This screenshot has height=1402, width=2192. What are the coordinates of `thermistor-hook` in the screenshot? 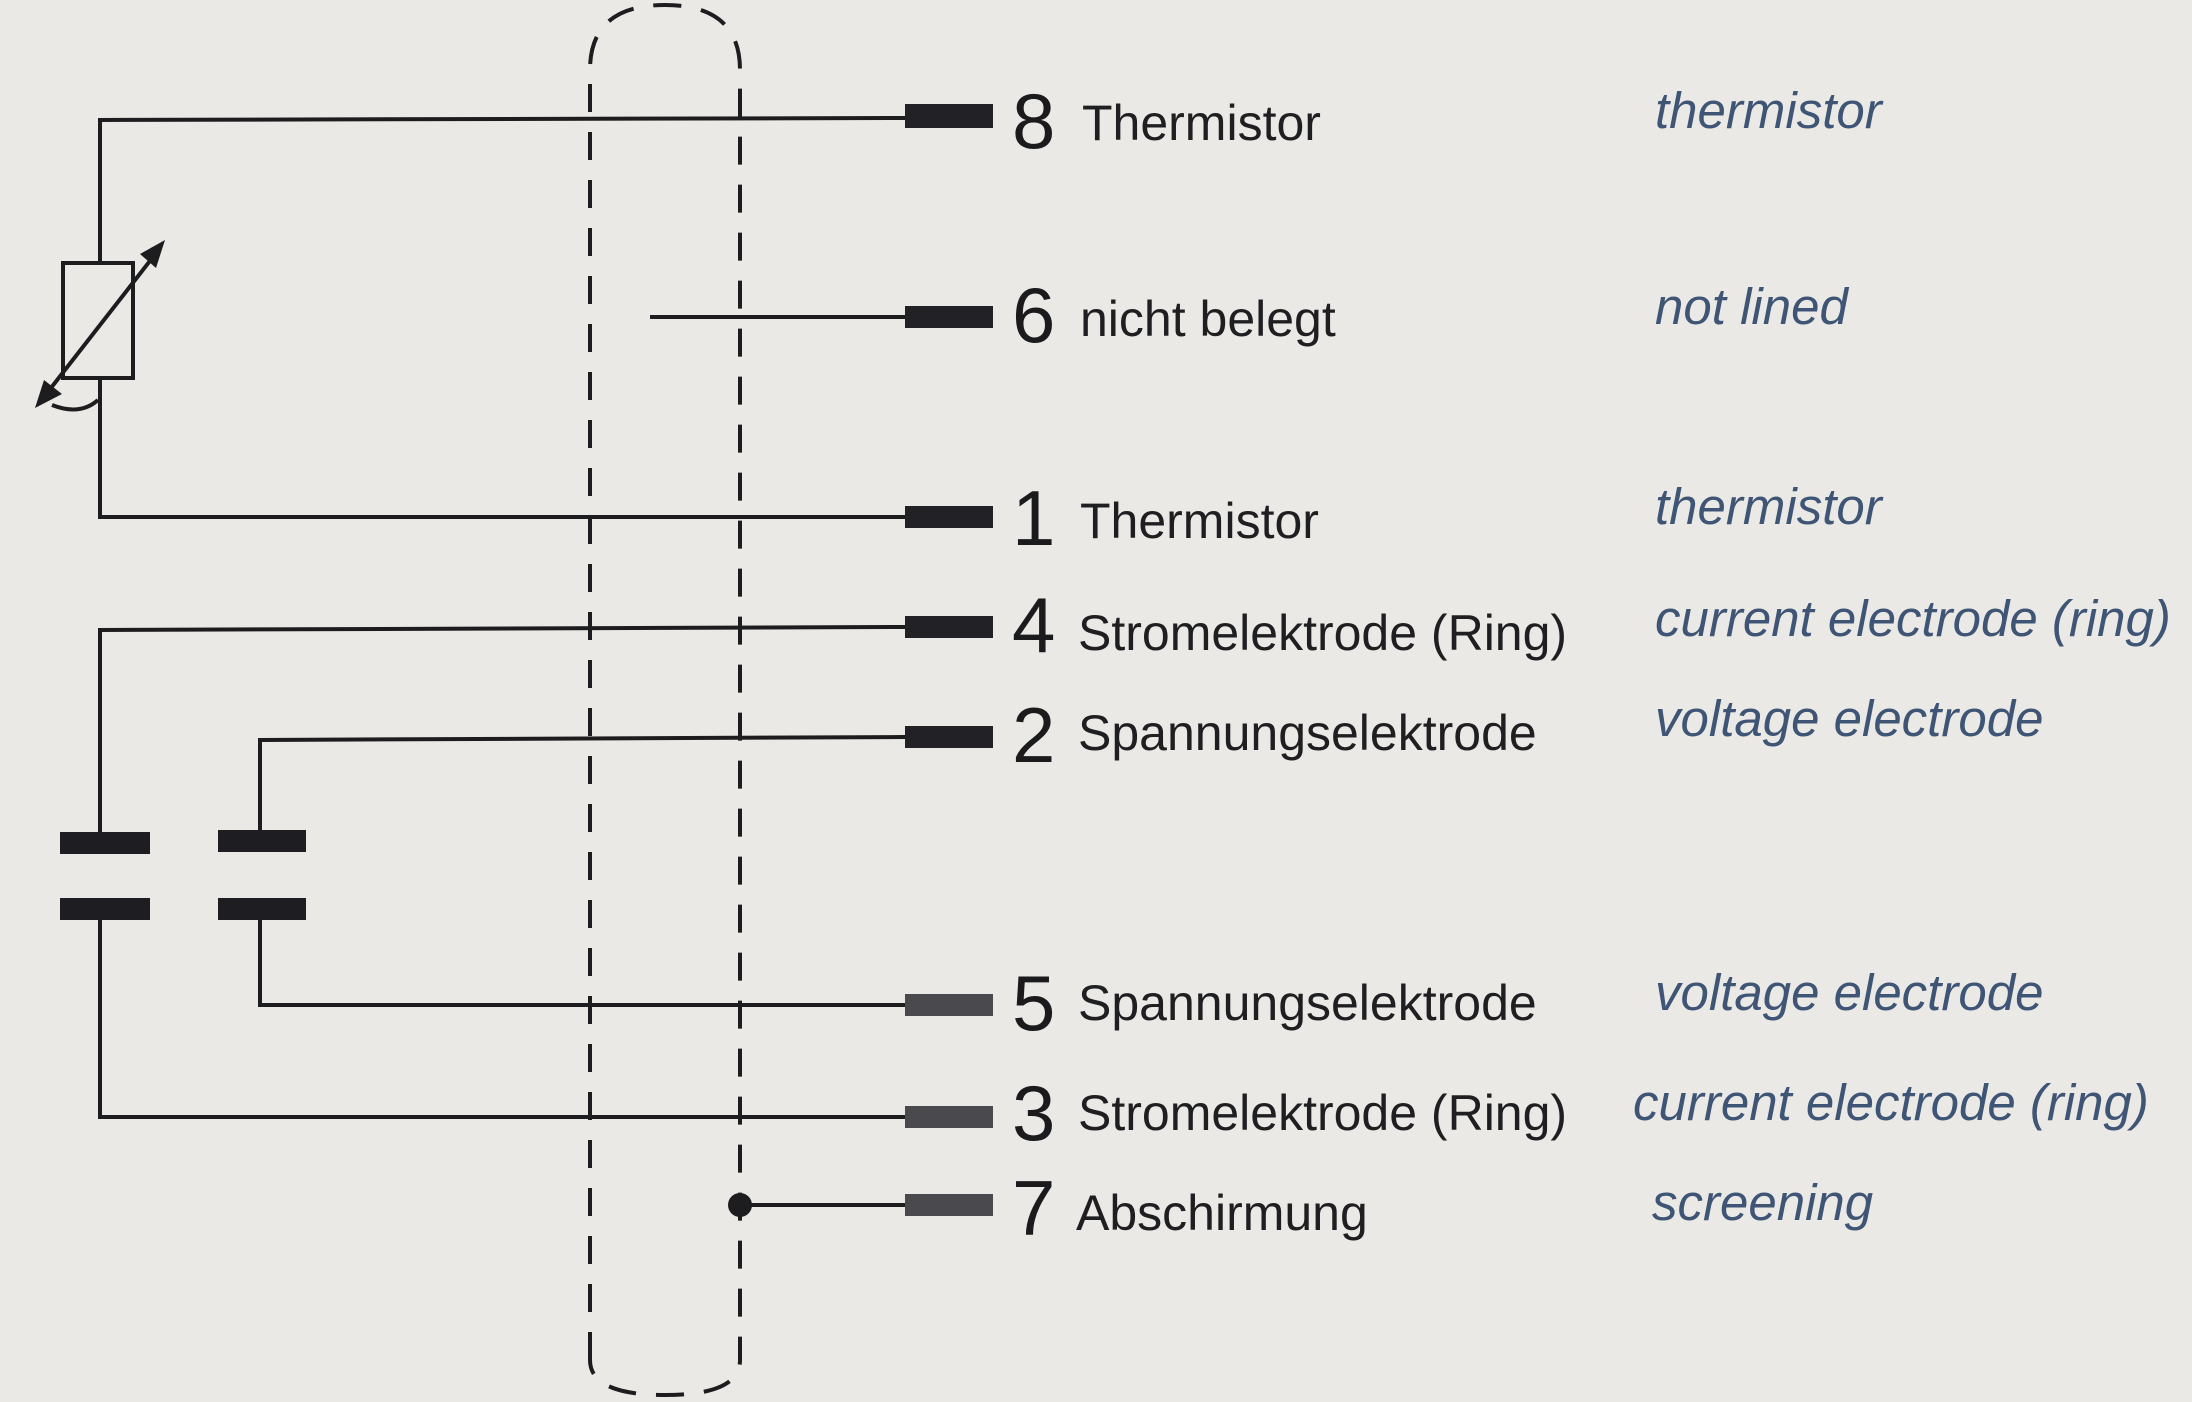 It's located at (75, 405).